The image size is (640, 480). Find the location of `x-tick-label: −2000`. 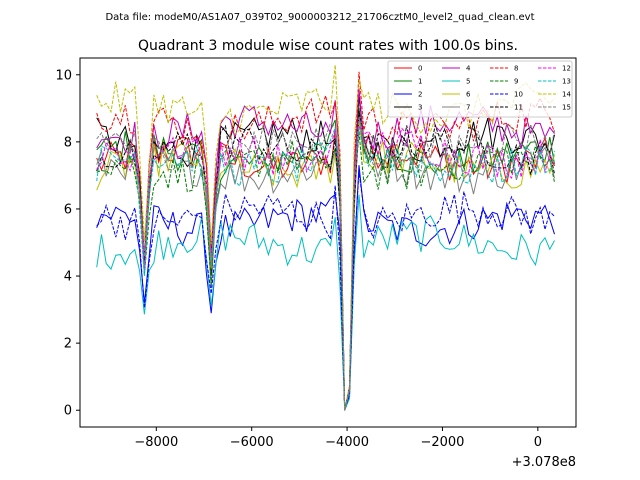

x-tick-label: −2000 is located at coordinates (442, 442).